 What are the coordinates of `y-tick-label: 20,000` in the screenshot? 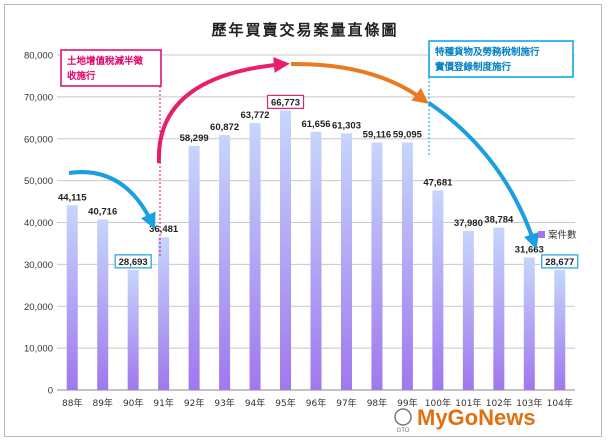 It's located at (38, 307).